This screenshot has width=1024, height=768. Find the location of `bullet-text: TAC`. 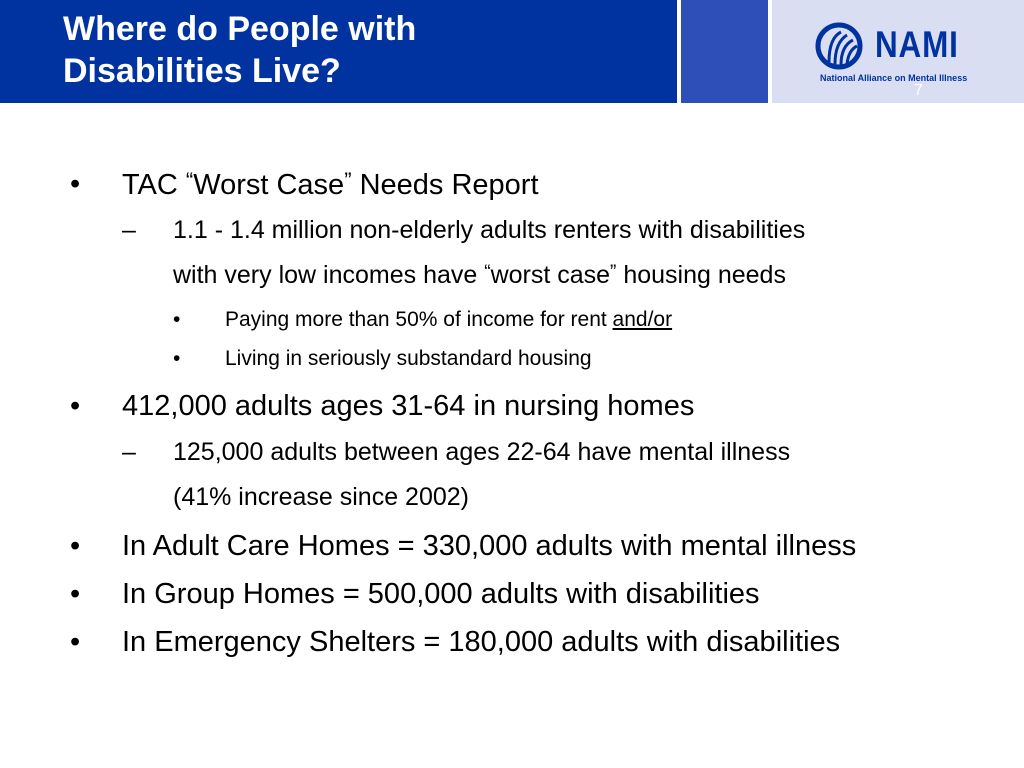

bullet-text: TAC is located at coordinates (154, 185).